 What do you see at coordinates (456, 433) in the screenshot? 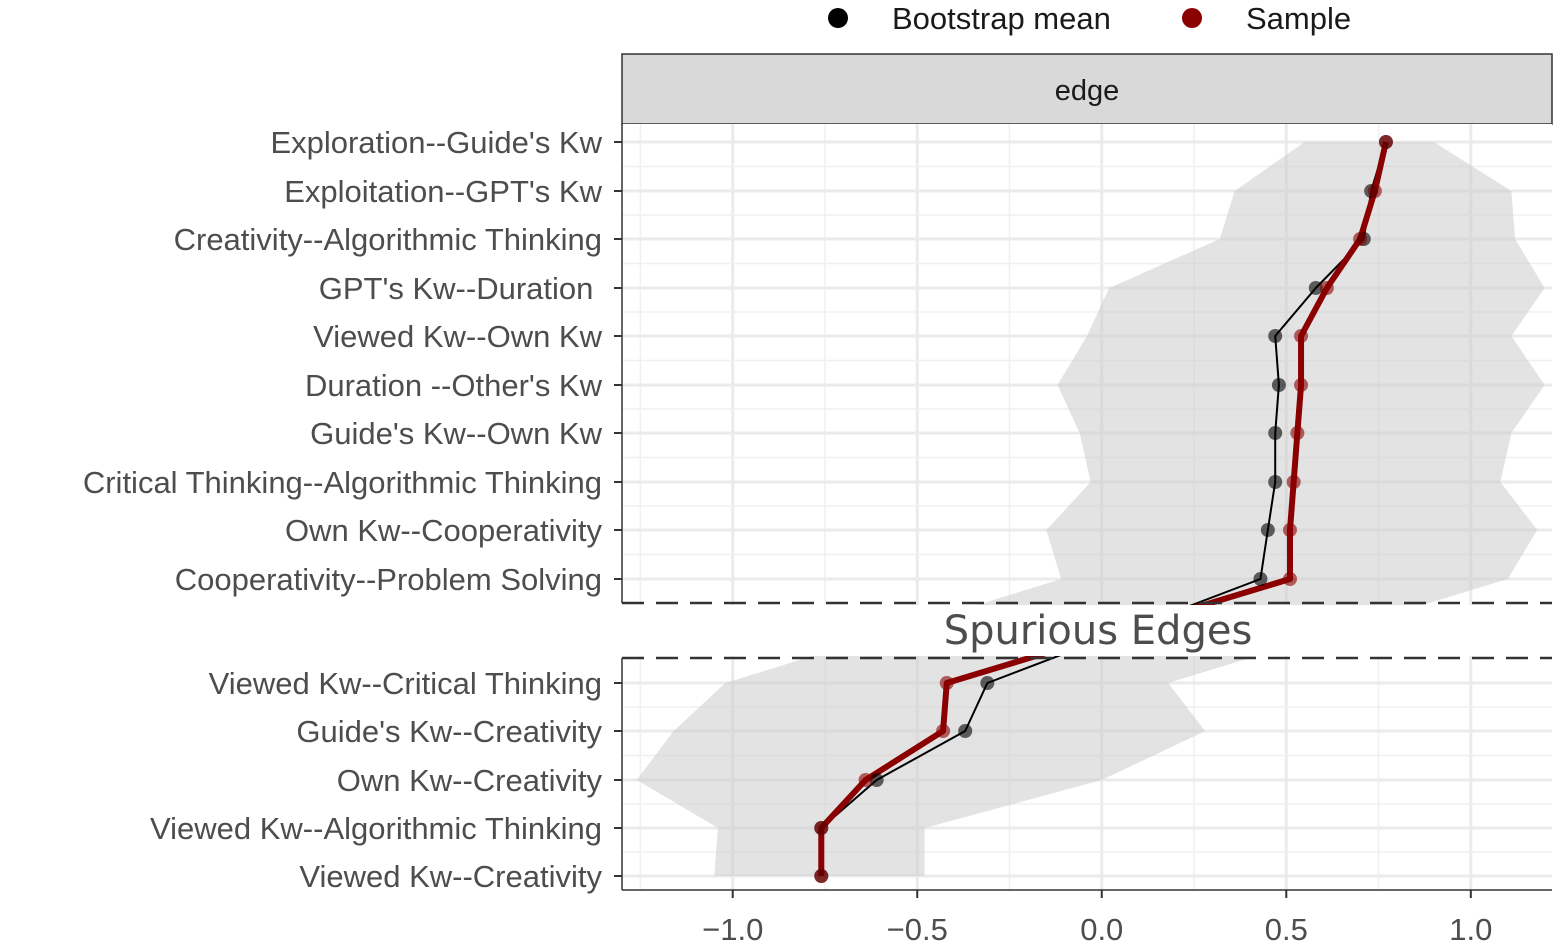
I see `y-label-guide-s-kw-own-kw: Guide's Kw--Own Kw` at bounding box center [456, 433].